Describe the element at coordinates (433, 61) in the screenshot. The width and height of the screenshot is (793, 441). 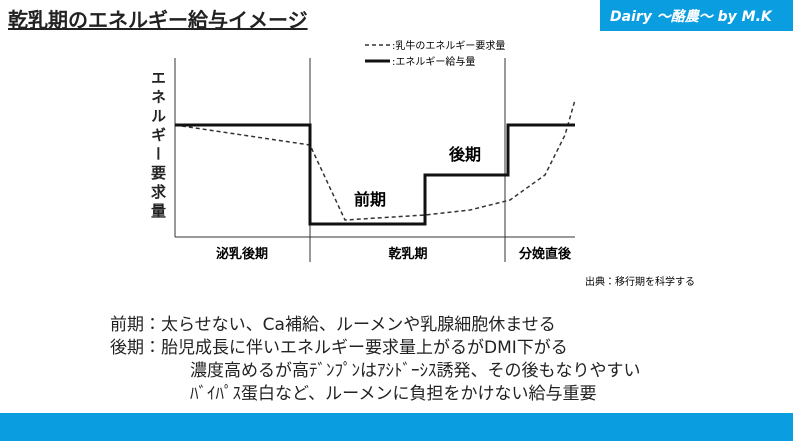
I see `legend-label: :エネルギー給与量` at that location.